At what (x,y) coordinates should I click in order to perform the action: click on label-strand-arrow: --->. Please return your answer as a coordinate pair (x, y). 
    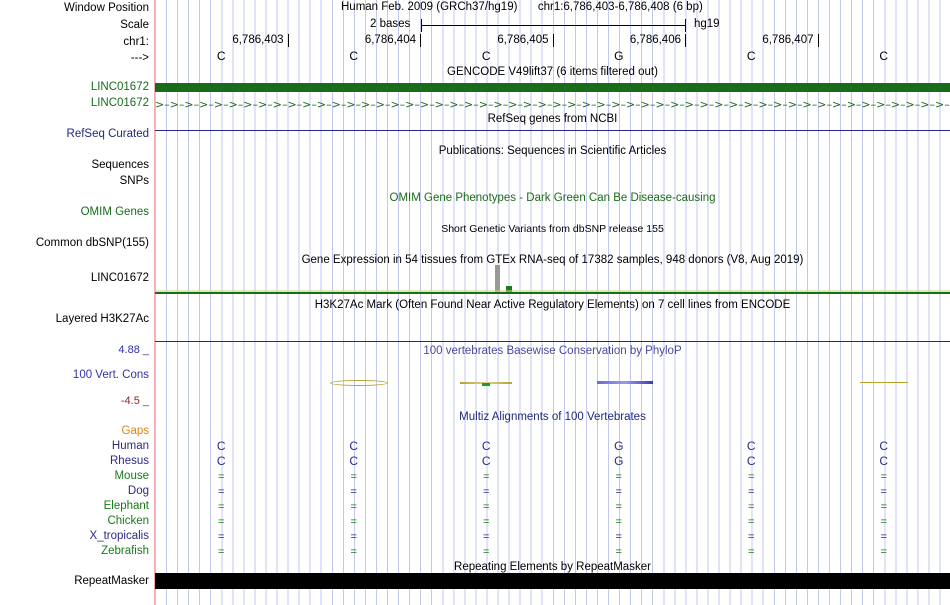
    Looking at the image, I should click on (139, 58).